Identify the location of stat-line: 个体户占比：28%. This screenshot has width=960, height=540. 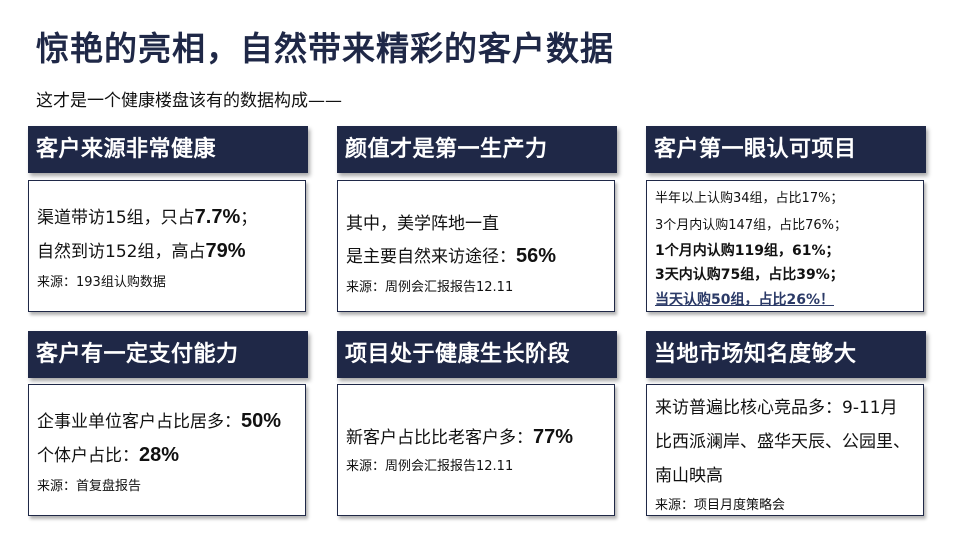
(167, 454).